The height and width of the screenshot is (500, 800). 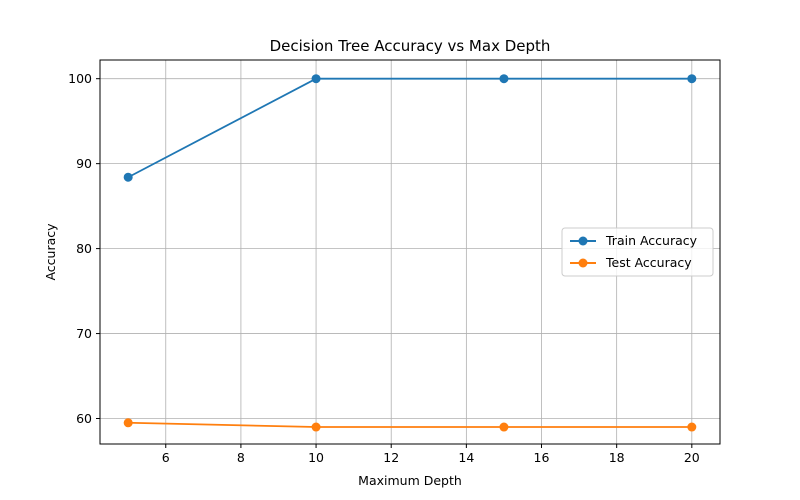 I want to click on y-tick-label: 100, so click(x=80, y=78).